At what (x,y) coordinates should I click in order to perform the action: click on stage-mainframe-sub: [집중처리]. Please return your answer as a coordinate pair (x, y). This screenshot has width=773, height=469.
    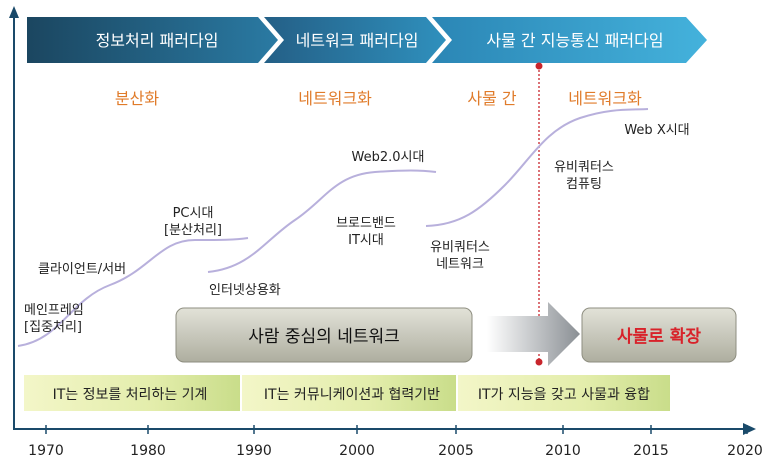
    Looking at the image, I should click on (53, 327).